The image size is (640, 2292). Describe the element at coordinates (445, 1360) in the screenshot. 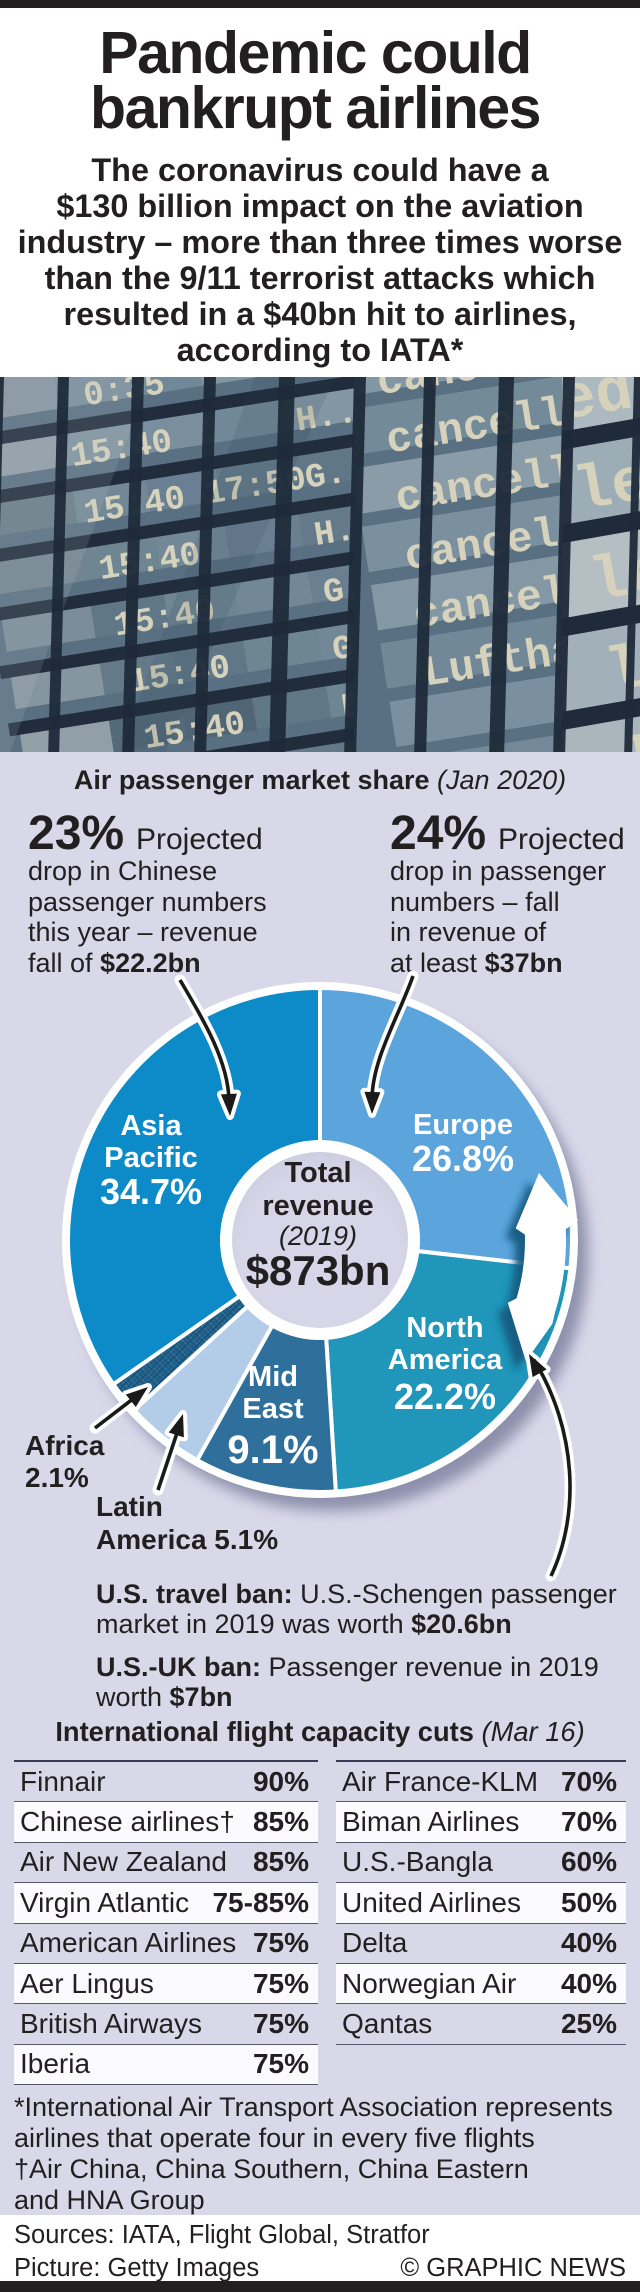

I see `svg-text: America` at that location.